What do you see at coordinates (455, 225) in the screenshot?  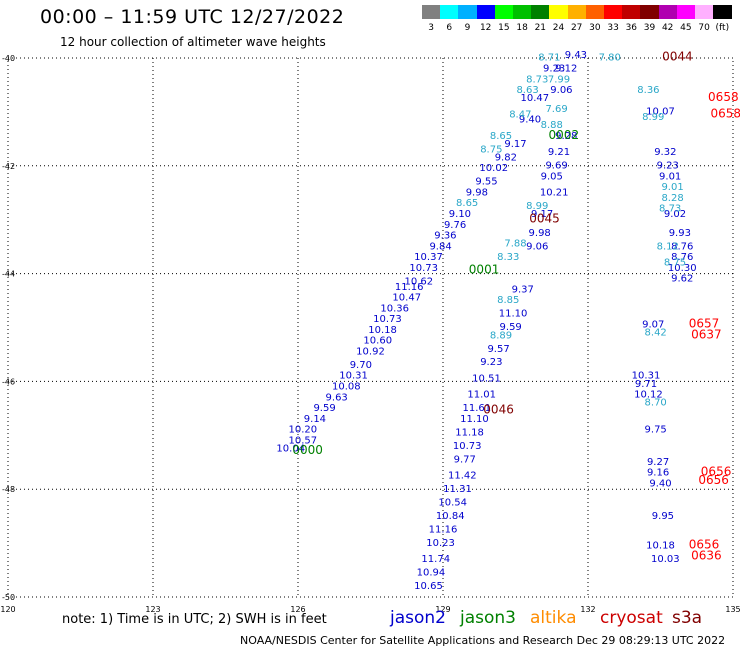 I see `wave-height-label: 9.76` at bounding box center [455, 225].